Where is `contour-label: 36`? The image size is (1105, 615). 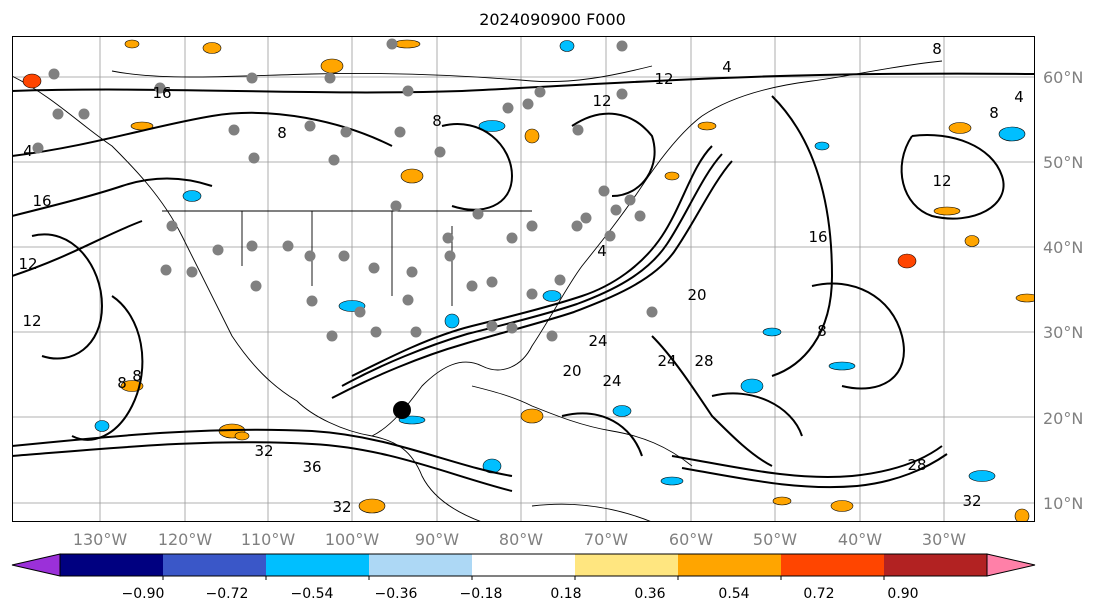
contour-label: 36 is located at coordinates (311, 467).